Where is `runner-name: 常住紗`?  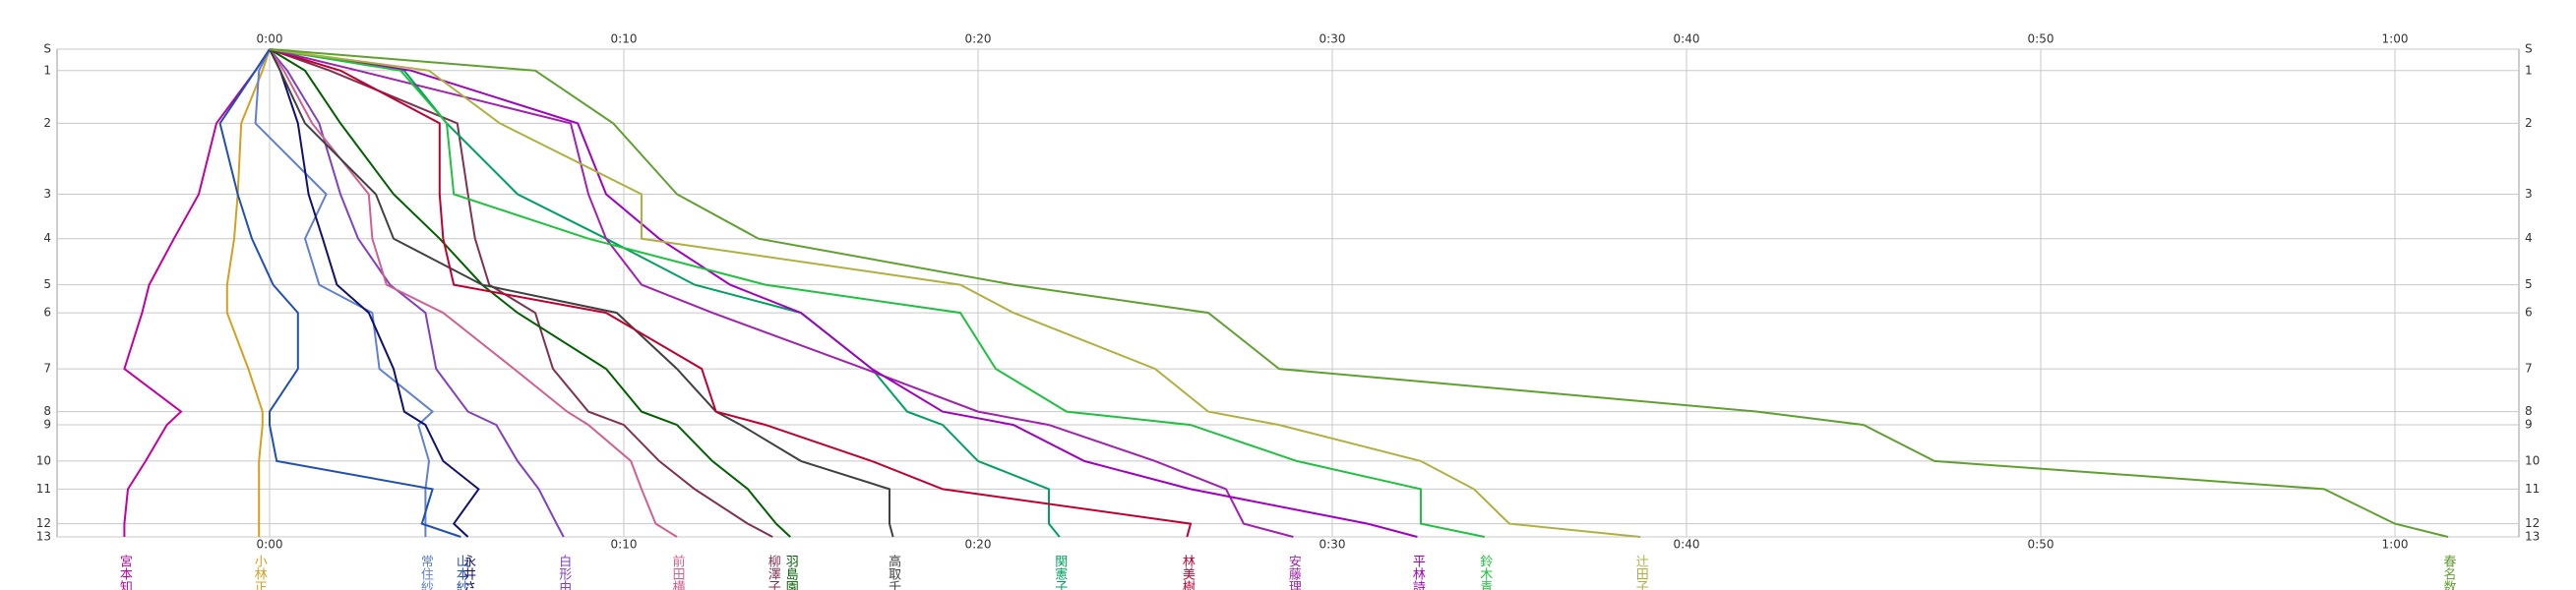
runner-name: 常住紗 is located at coordinates (426, 572).